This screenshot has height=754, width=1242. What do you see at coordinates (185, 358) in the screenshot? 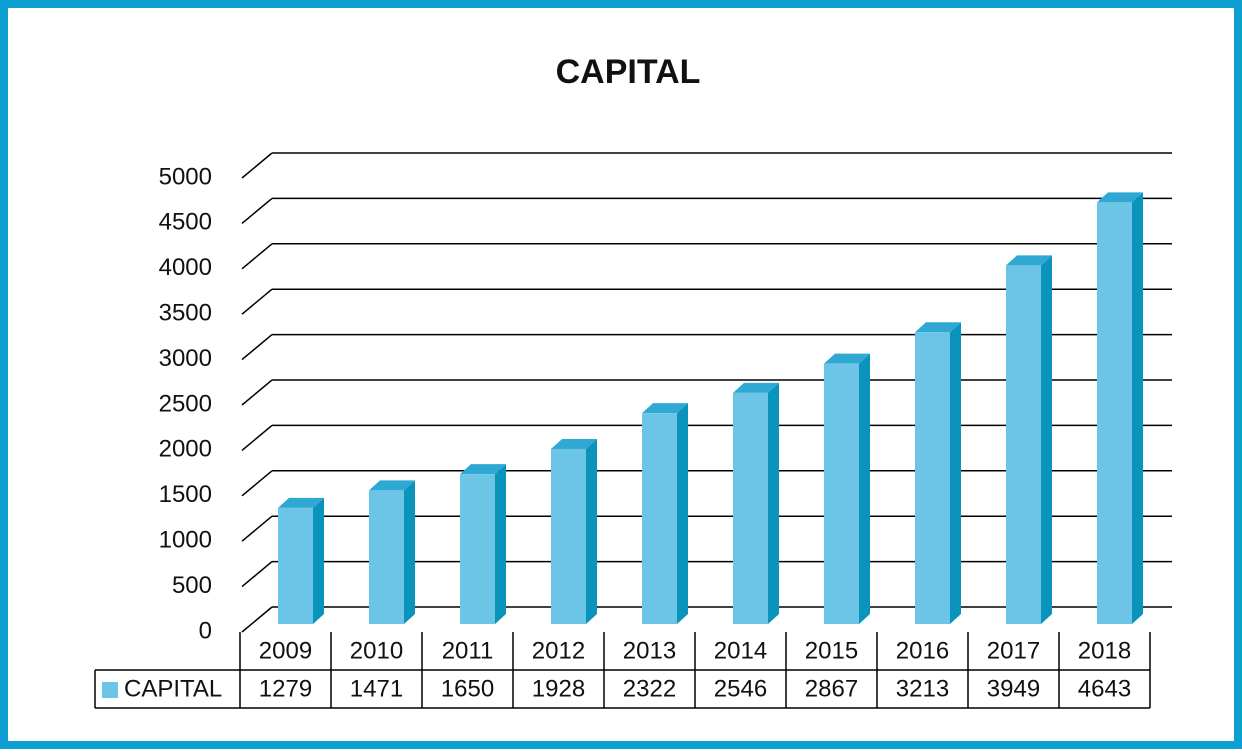
I see `y-tick-label: 3000` at bounding box center [185, 358].